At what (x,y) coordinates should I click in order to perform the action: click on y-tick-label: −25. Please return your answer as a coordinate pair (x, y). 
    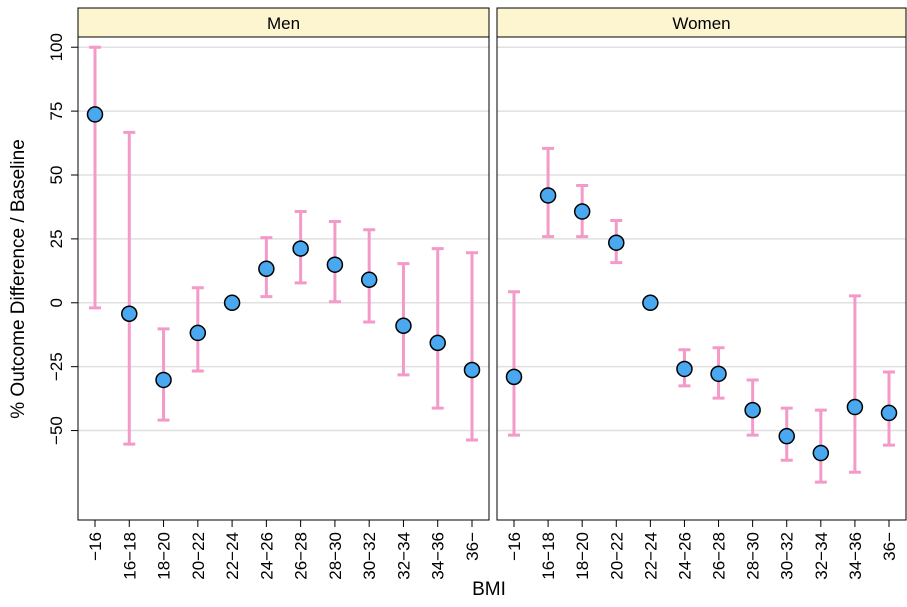
    Looking at the image, I should click on (56, 366).